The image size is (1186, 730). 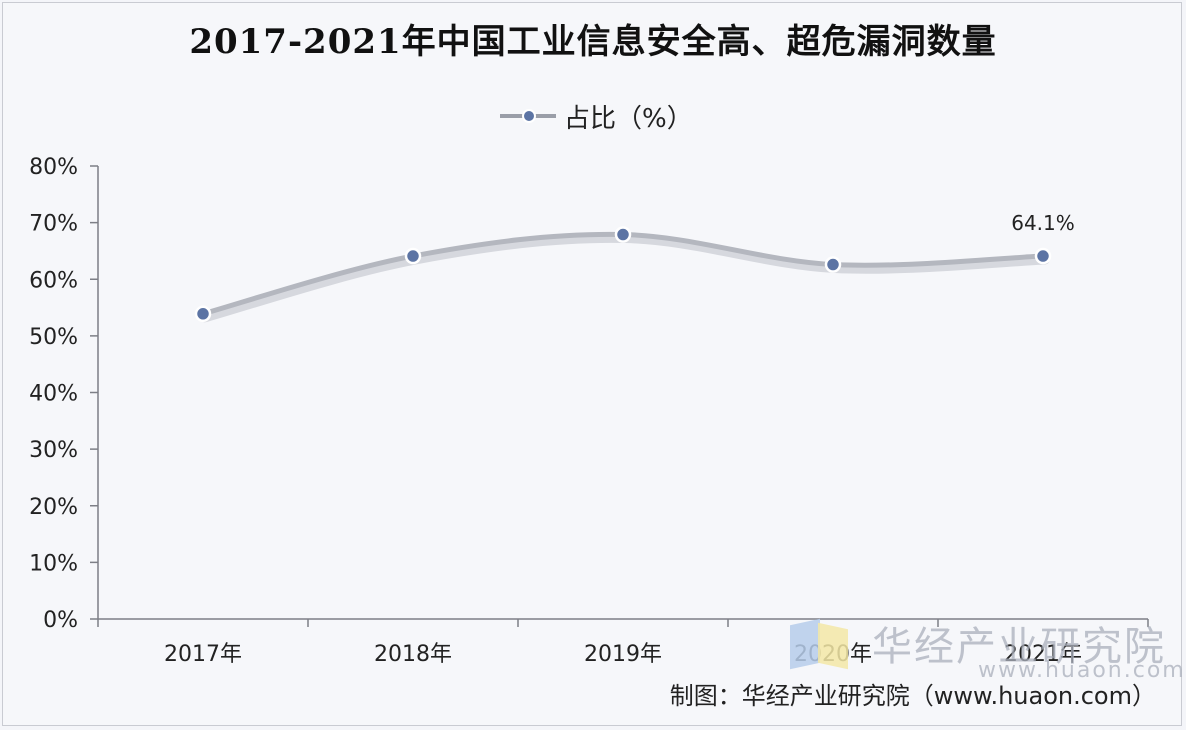 What do you see at coordinates (1043, 654) in the screenshot?
I see `x-tick-label: 2021年` at bounding box center [1043, 654].